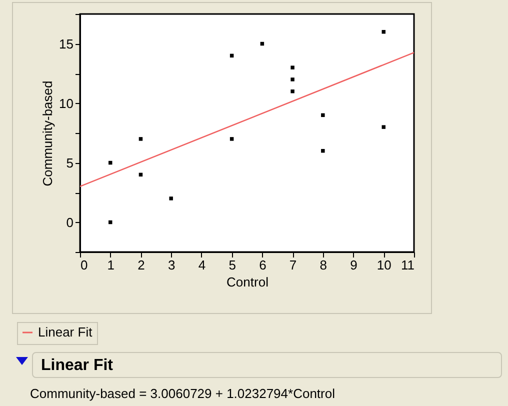 This screenshot has width=508, height=406. Describe the element at coordinates (293, 265) in the screenshot. I see `x-tick-label: 7` at that location.